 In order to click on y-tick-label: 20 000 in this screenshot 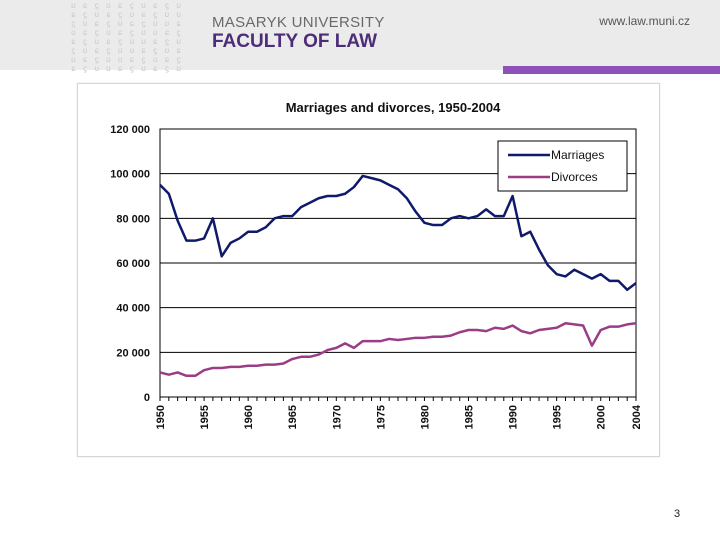, I will do `click(133, 353)`.